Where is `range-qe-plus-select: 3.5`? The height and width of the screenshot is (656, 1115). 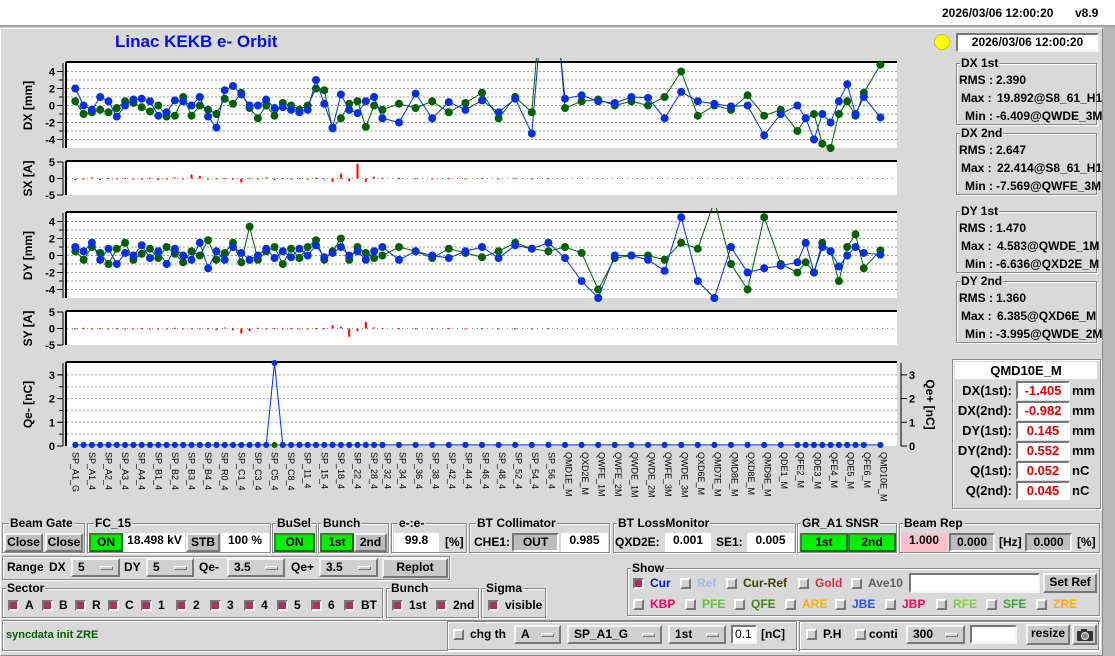
range-qe-plus-select: 3.5 is located at coordinates (348, 567).